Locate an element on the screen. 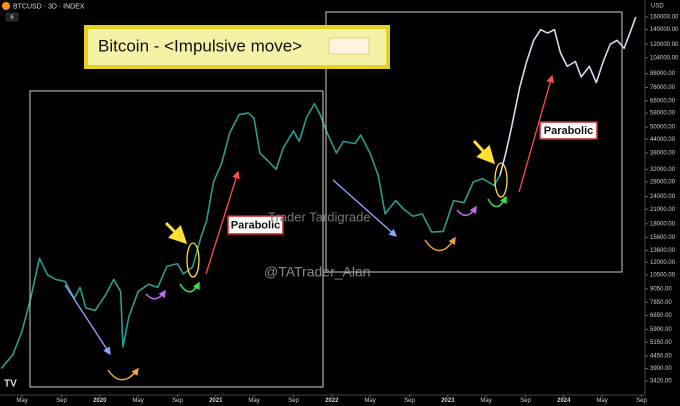 This screenshot has height=406, width=680. y-tick-label: 24000.00 is located at coordinates (663, 197).